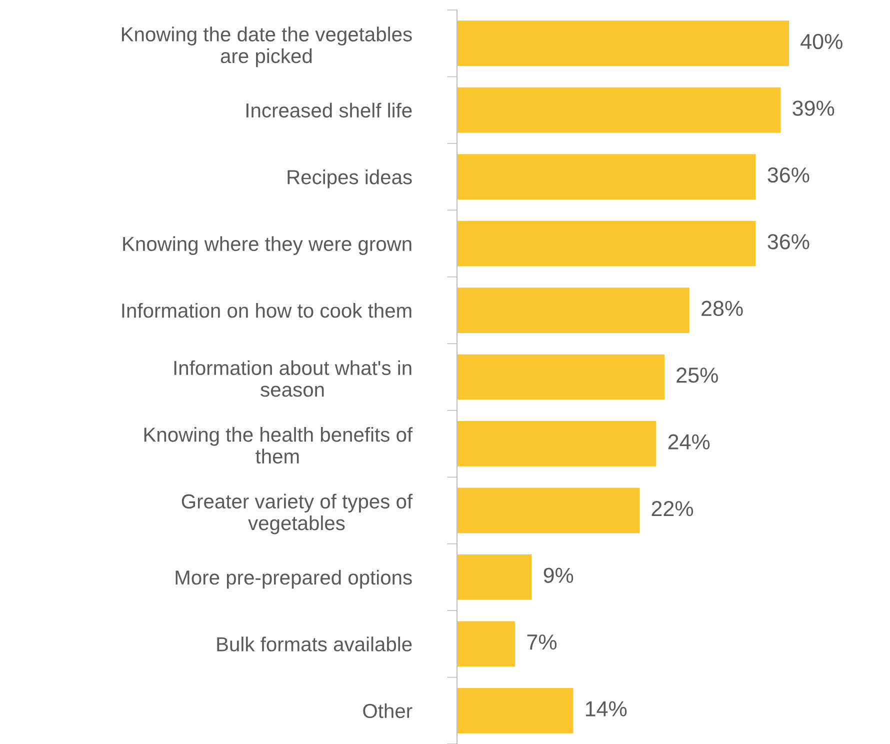  What do you see at coordinates (294, 579) in the screenshot?
I see `y-tick-label: More pre-prepared options` at bounding box center [294, 579].